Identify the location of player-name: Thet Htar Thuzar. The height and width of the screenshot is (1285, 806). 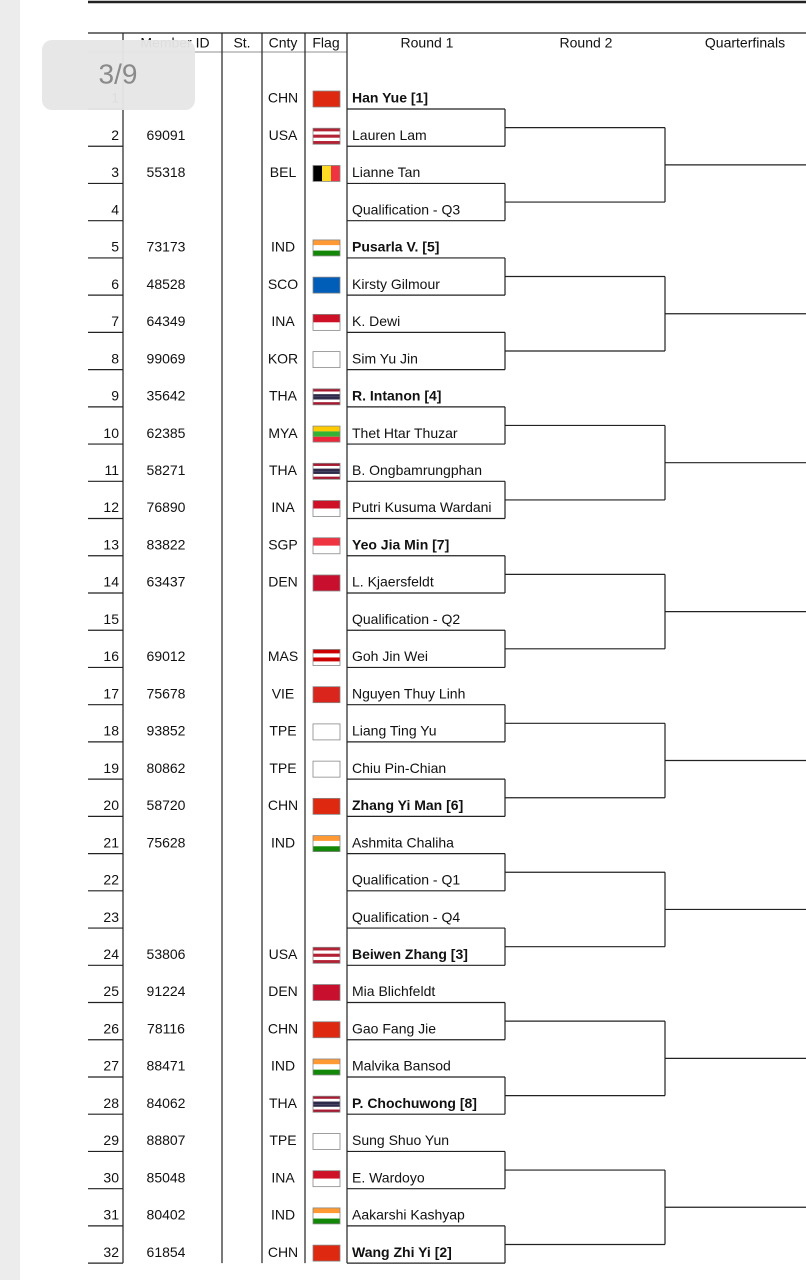
(405, 433).